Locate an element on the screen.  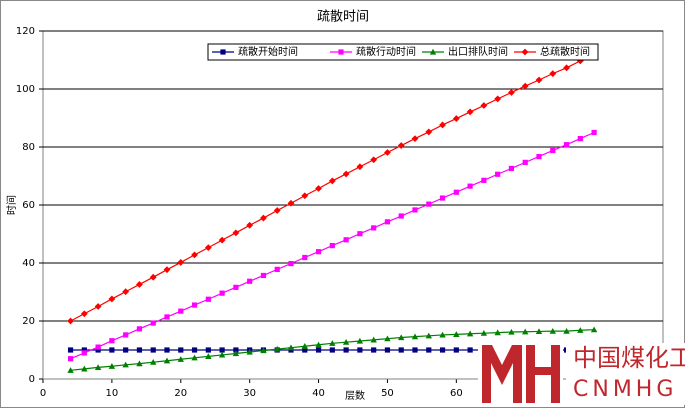
y-tick-label: 0 is located at coordinates (32, 379).